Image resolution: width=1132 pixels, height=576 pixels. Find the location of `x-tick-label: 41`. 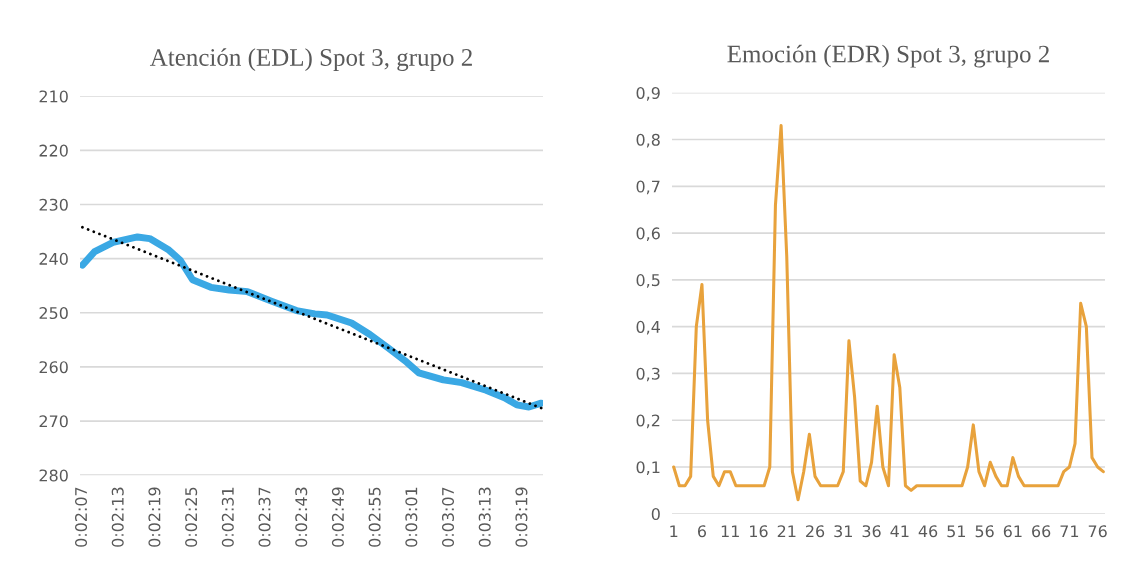

x-tick-label: 41 is located at coordinates (899, 531).